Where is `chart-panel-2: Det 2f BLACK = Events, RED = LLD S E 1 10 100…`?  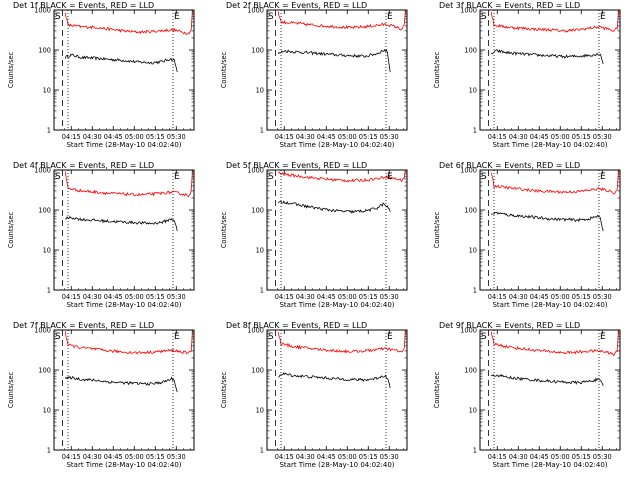 chart-panel-2: Det 2f BLACK = Events, RED = LLD S E 1 10 100… is located at coordinates (314, 75).